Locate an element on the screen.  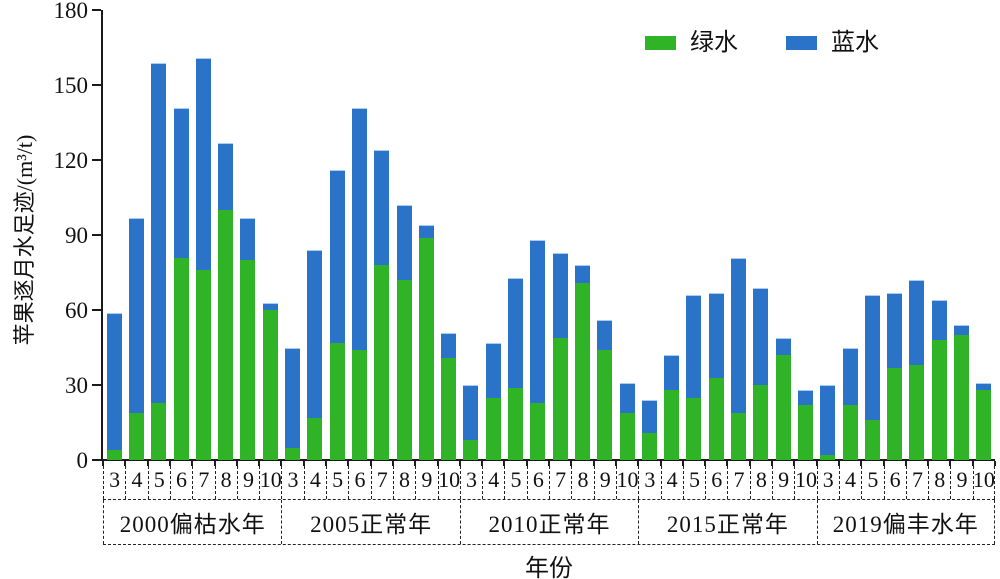
year-group-label: 2005正常年 is located at coordinates (370, 522).